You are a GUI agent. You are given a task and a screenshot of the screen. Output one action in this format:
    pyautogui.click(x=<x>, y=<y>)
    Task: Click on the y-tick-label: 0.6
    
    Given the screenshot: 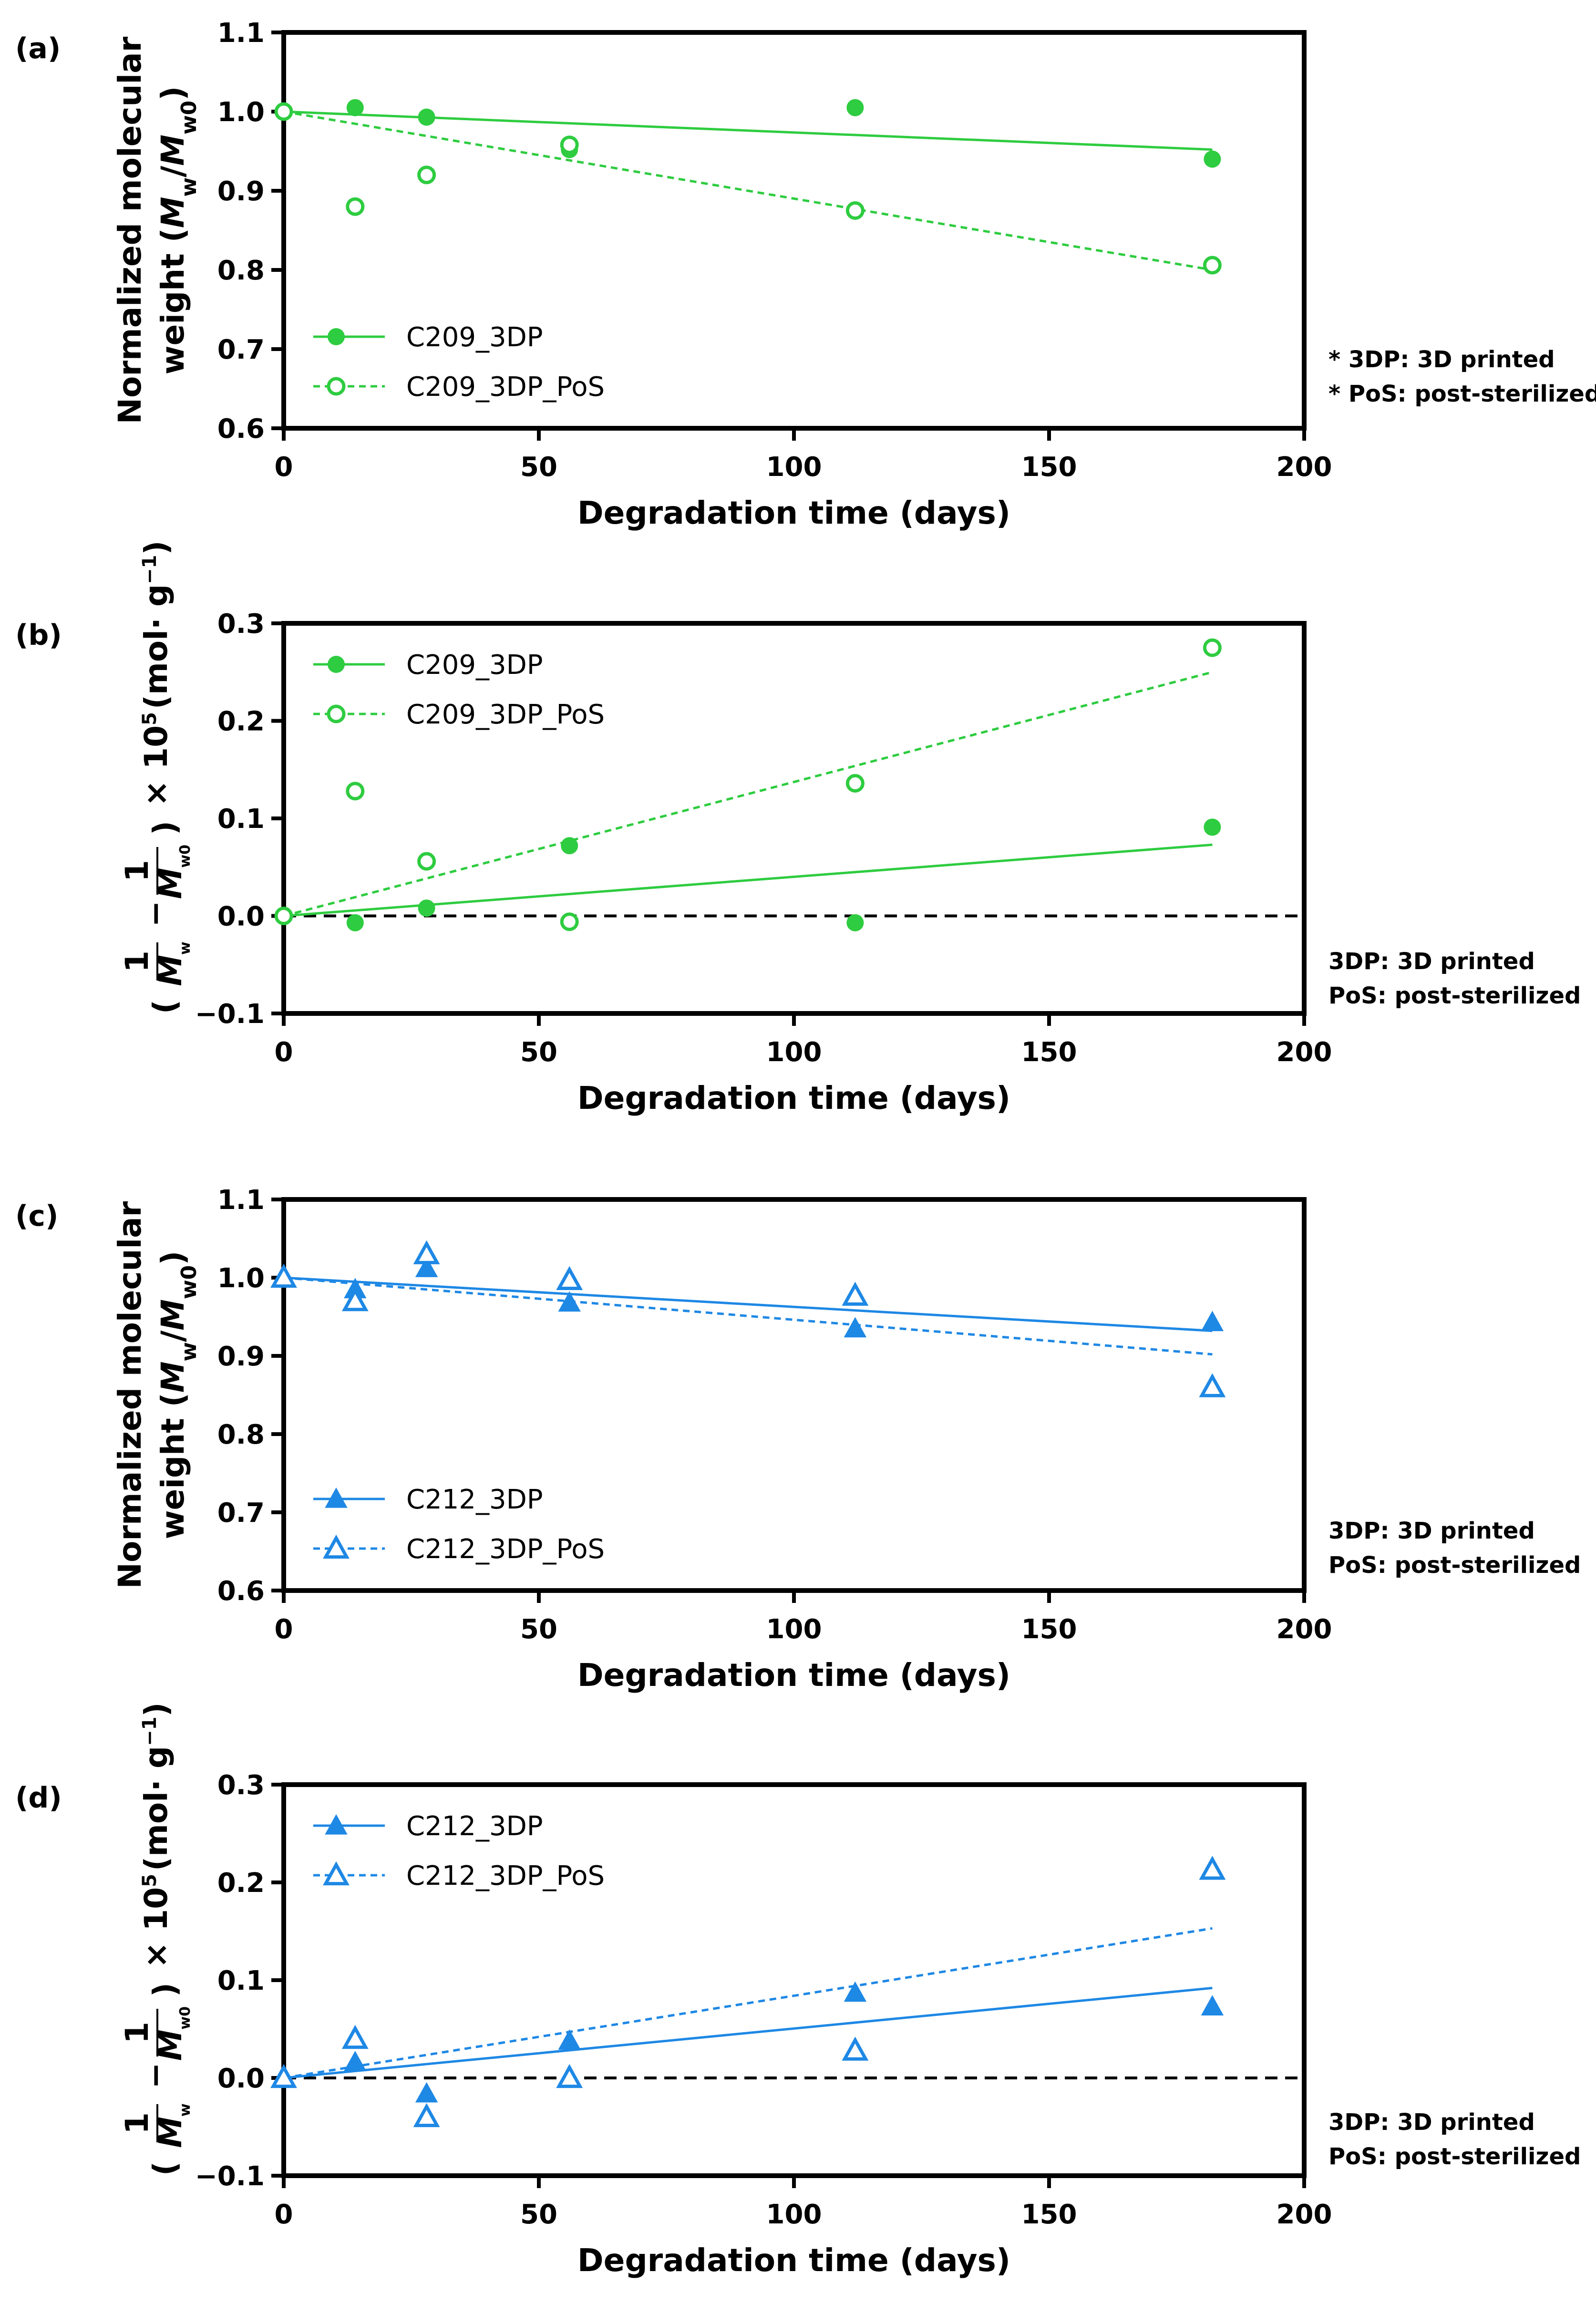 What is the action you would take?
    pyautogui.click(x=241, y=429)
    